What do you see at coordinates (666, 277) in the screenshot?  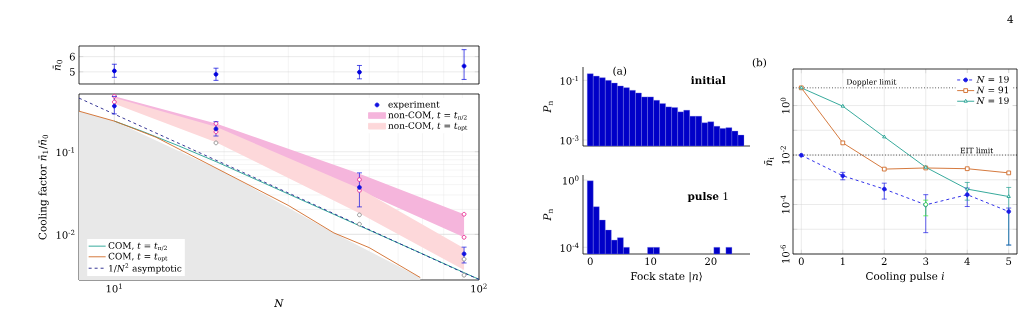 I see `x-axis-title: Fock state |n⟩` at bounding box center [666, 277].